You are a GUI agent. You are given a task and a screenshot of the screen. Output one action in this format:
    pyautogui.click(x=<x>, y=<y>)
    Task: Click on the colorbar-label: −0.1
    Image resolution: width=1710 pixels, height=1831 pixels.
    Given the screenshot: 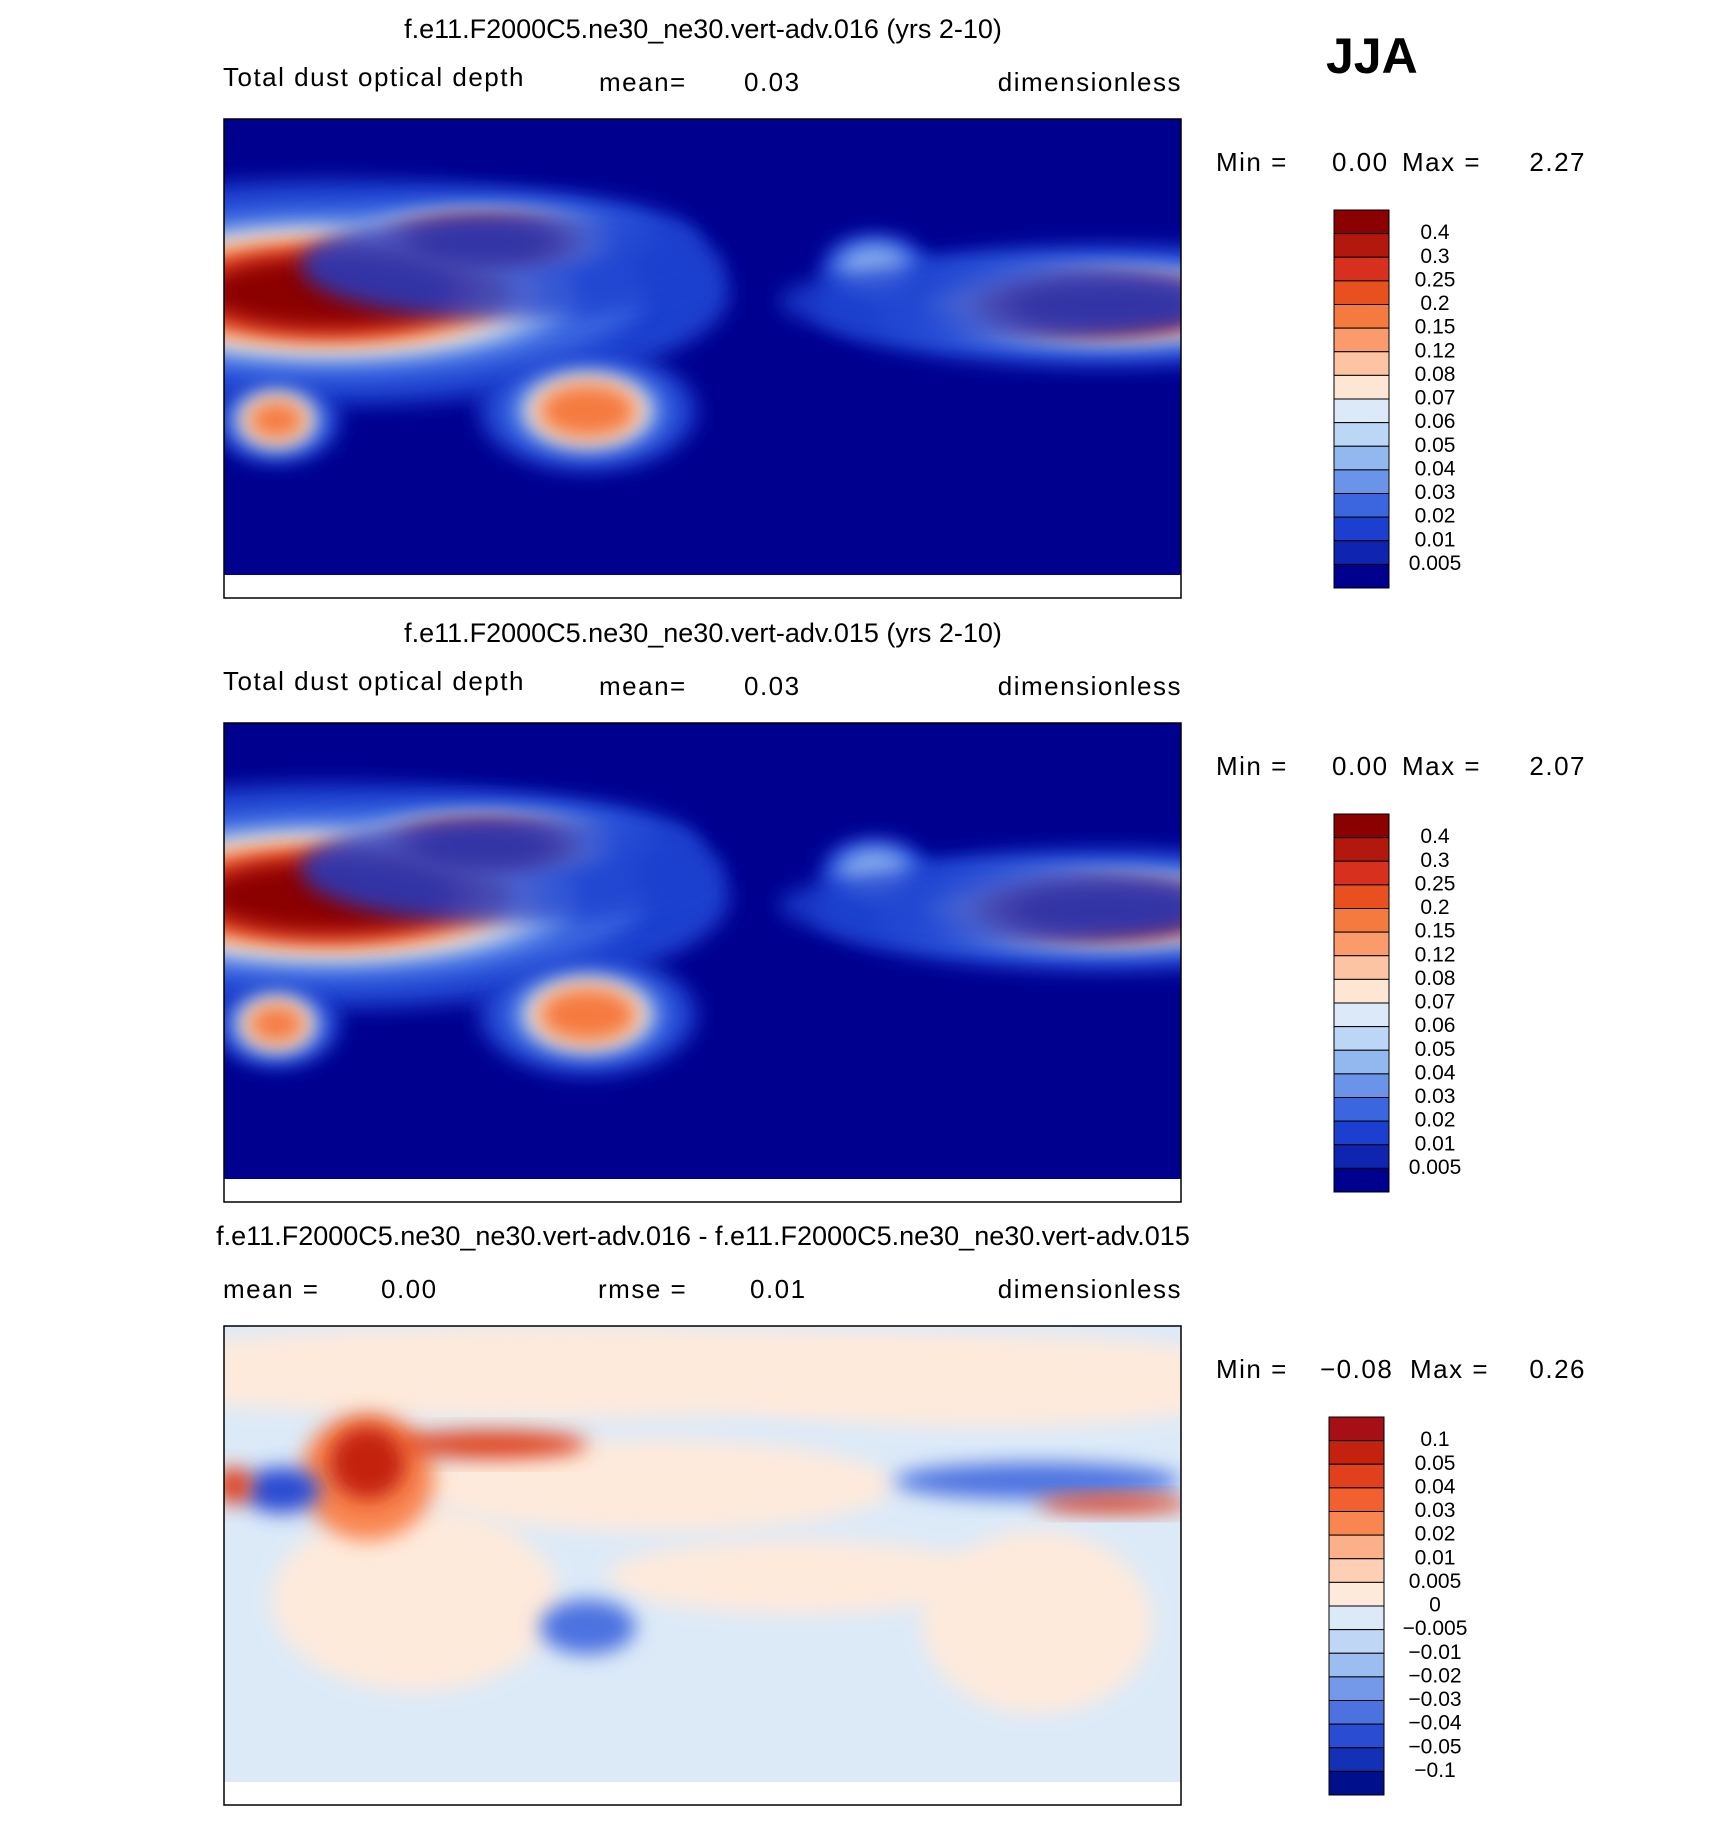 What is the action you would take?
    pyautogui.click(x=1434, y=1770)
    